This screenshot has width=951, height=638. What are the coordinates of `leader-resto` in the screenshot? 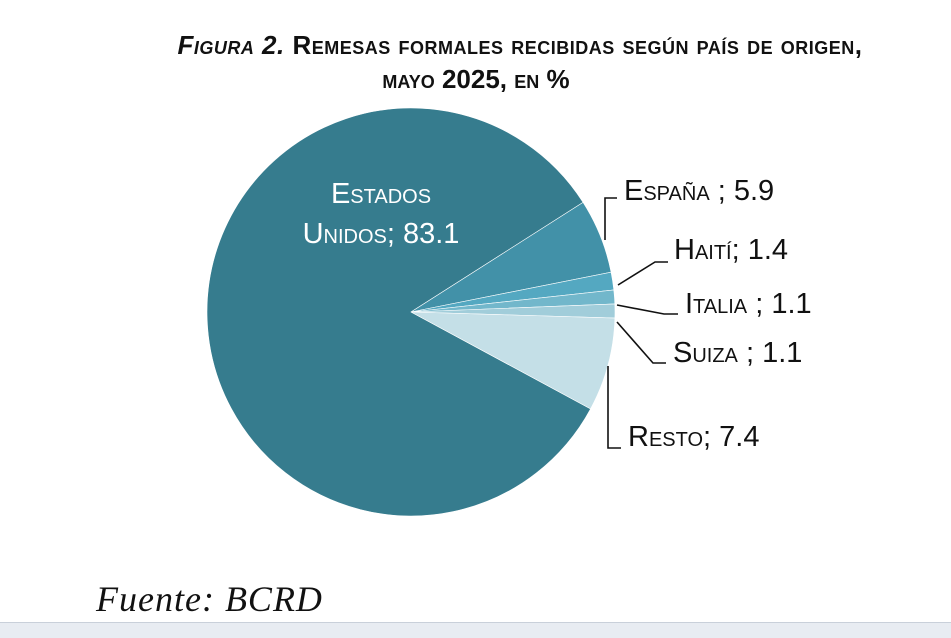 It's located at (614, 407).